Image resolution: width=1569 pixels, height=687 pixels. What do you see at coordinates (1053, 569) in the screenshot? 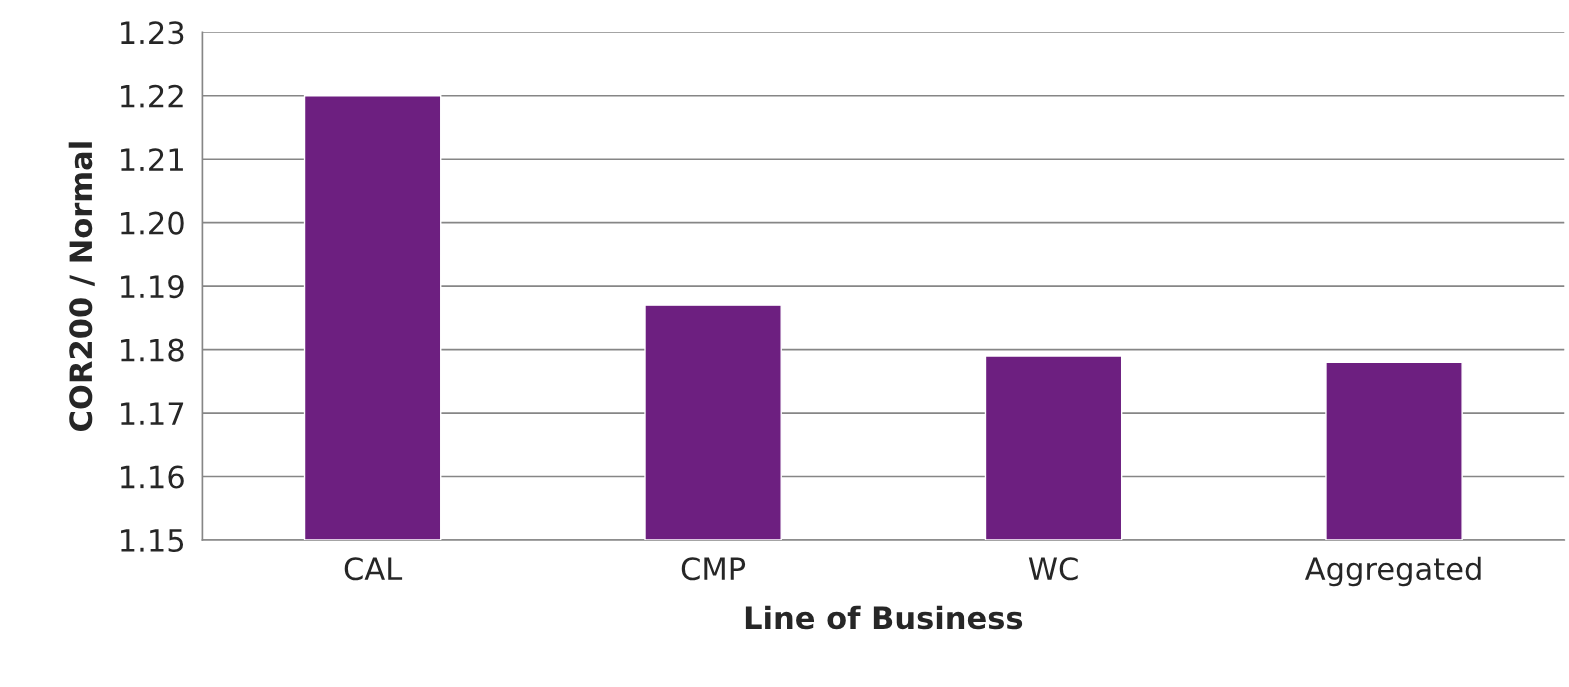
I see `x-tick-label: WC` at bounding box center [1053, 569].